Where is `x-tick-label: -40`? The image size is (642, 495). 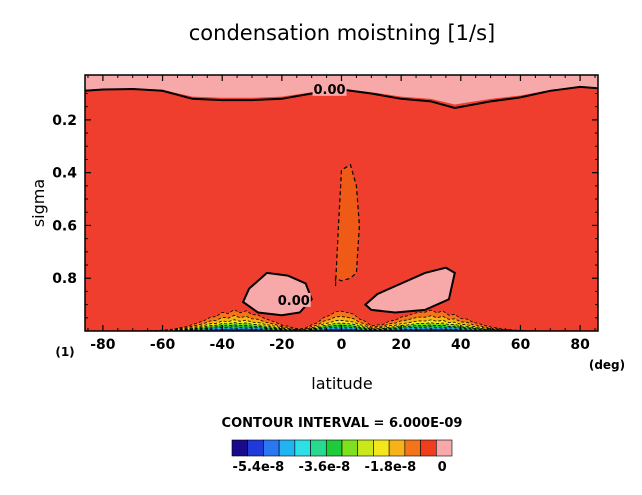
x-tick-label: -40 is located at coordinates (223, 345).